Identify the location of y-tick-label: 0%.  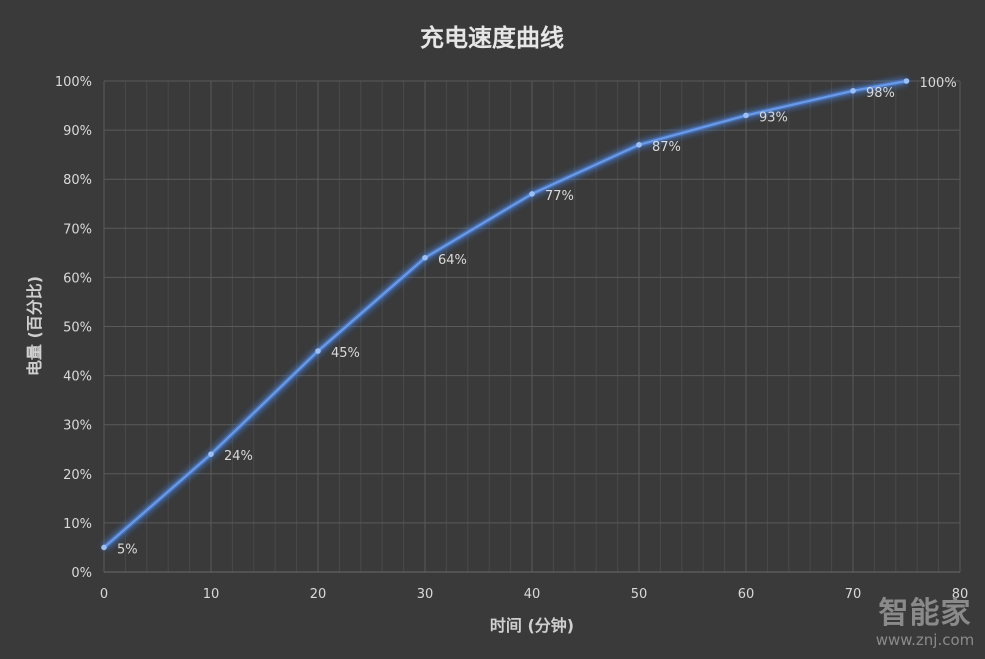
(81, 573).